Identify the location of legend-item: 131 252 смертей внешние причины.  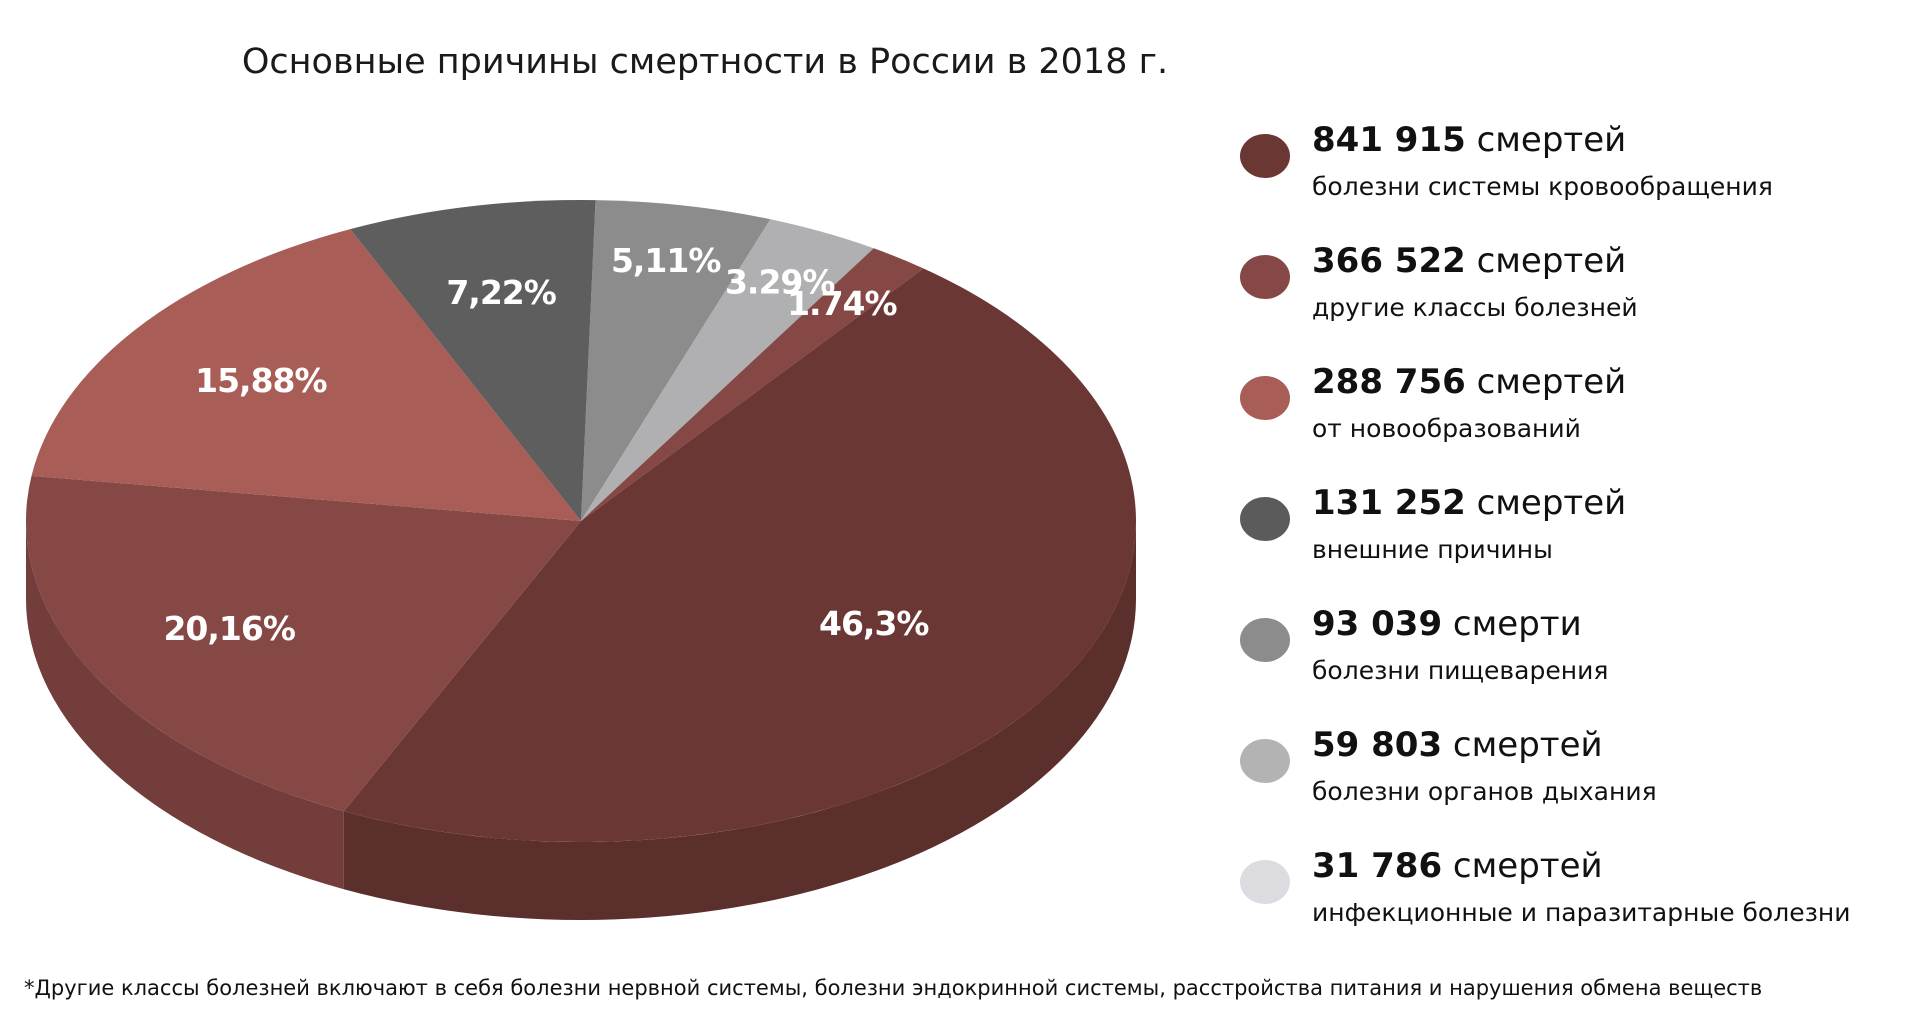
(1579, 541).